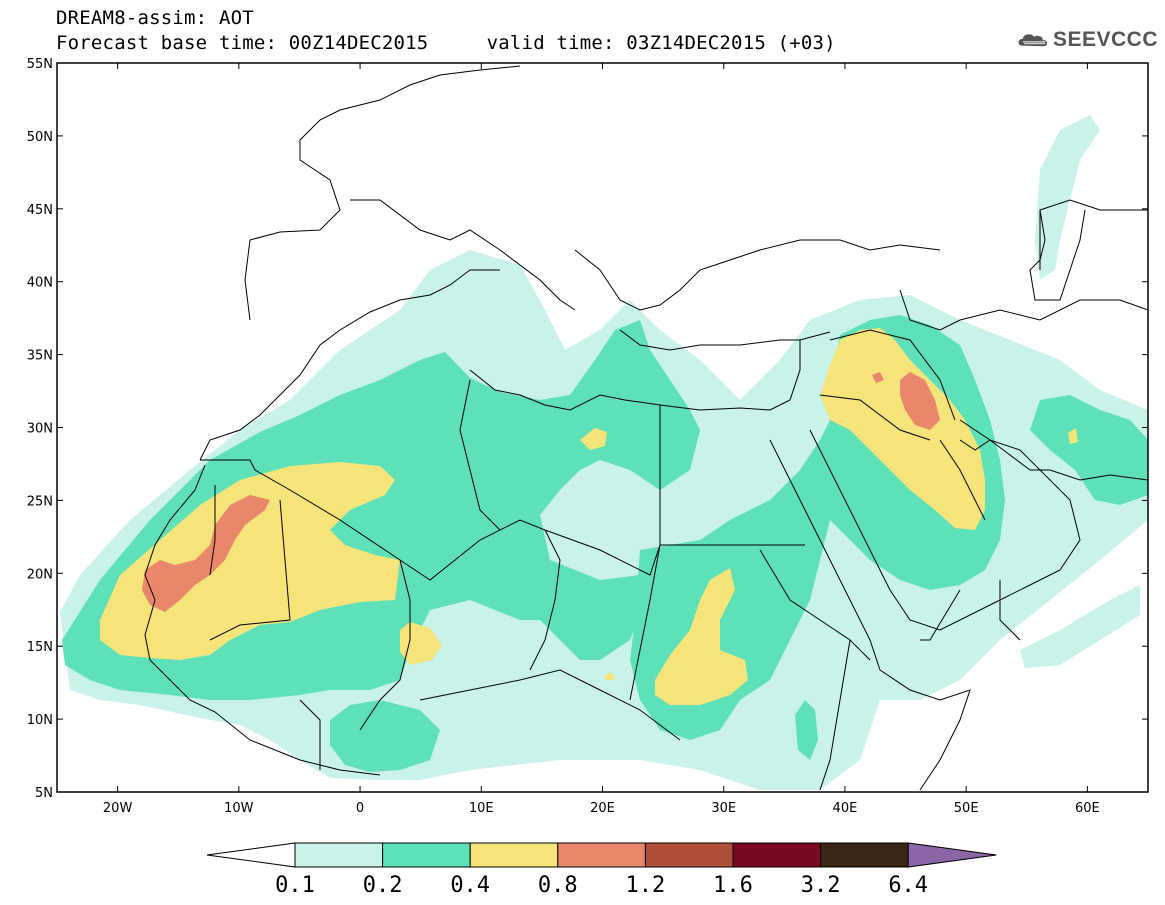 This screenshot has width=1165, height=905. Describe the element at coordinates (40, 429) in the screenshot. I see `lat-label: 30N` at that location.